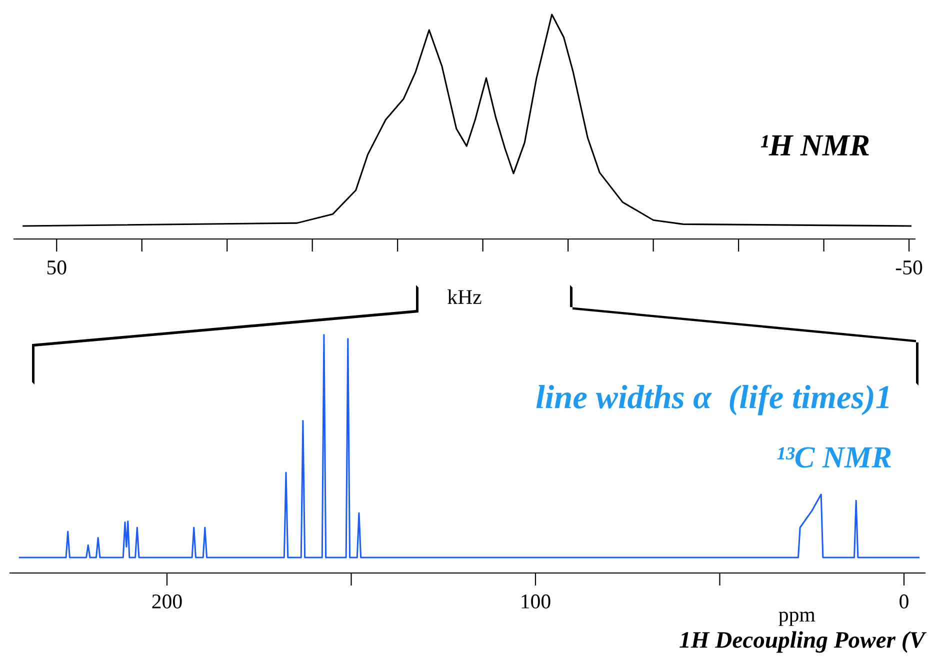  I want to click on x-axis-title: ppm, so click(797, 619).